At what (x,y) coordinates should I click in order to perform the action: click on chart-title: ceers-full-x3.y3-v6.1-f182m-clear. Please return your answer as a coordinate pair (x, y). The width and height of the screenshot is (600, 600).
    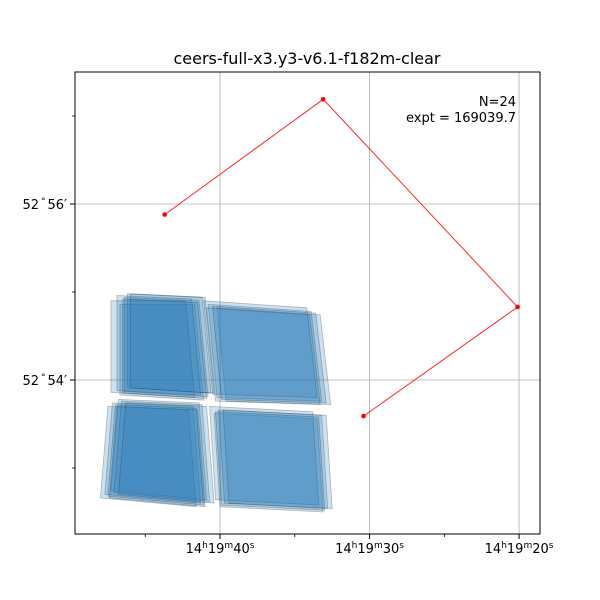
    Looking at the image, I should click on (306, 58).